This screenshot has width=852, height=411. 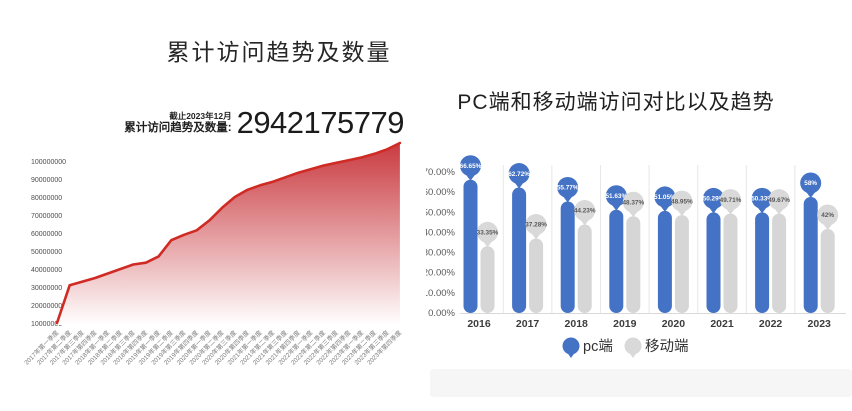 I want to click on bubble-mobile-2022-tip, so click(x=779, y=211).